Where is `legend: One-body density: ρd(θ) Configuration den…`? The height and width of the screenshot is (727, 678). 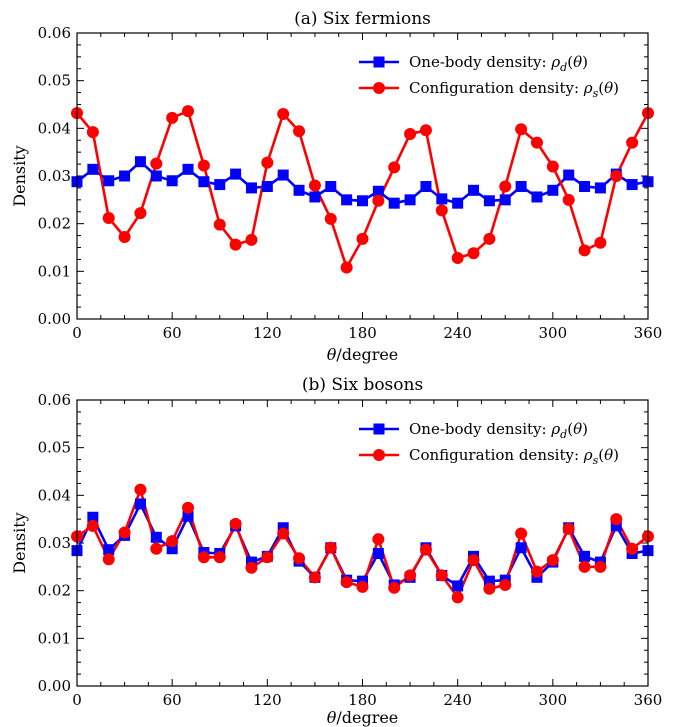 legend: One-body density: ρd(θ) Configuration den… is located at coordinates (489, 443).